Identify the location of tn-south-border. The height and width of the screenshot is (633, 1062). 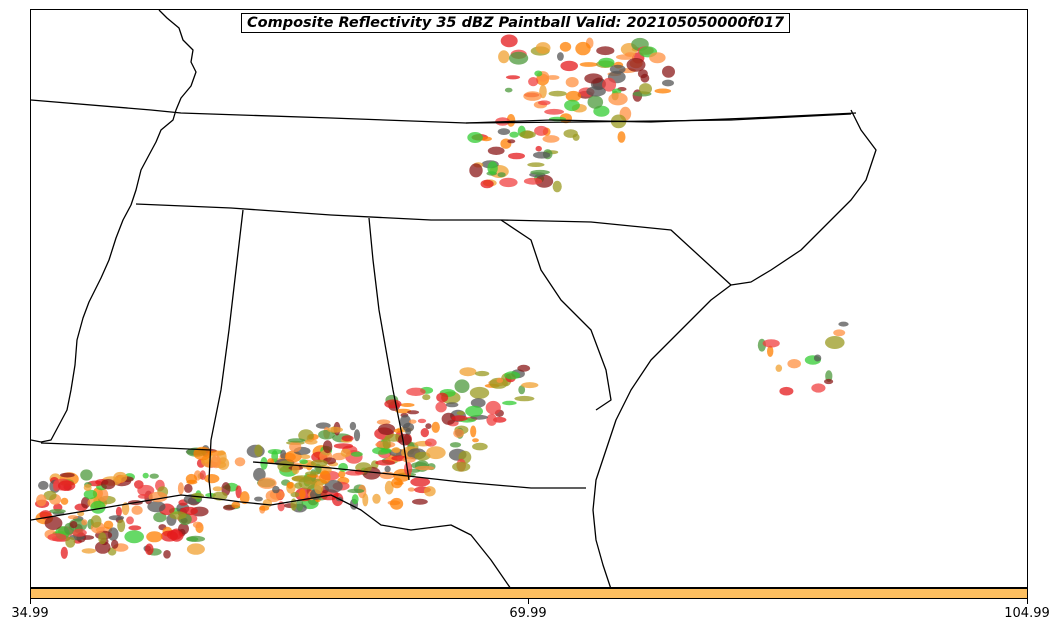
(318, 212).